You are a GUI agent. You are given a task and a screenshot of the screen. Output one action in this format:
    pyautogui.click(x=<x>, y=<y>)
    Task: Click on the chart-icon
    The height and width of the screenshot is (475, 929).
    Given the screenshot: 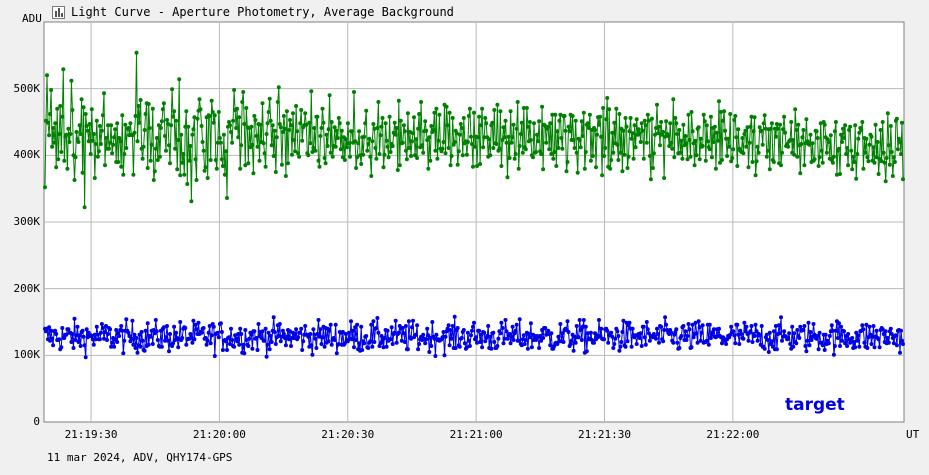 What is the action you would take?
    pyautogui.click(x=58, y=12)
    